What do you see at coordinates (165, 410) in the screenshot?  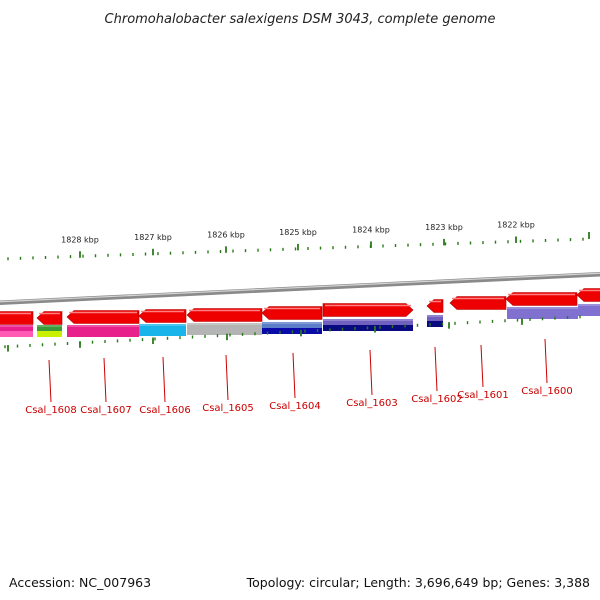 I see `gene-label: Csal_1606` at bounding box center [165, 410].